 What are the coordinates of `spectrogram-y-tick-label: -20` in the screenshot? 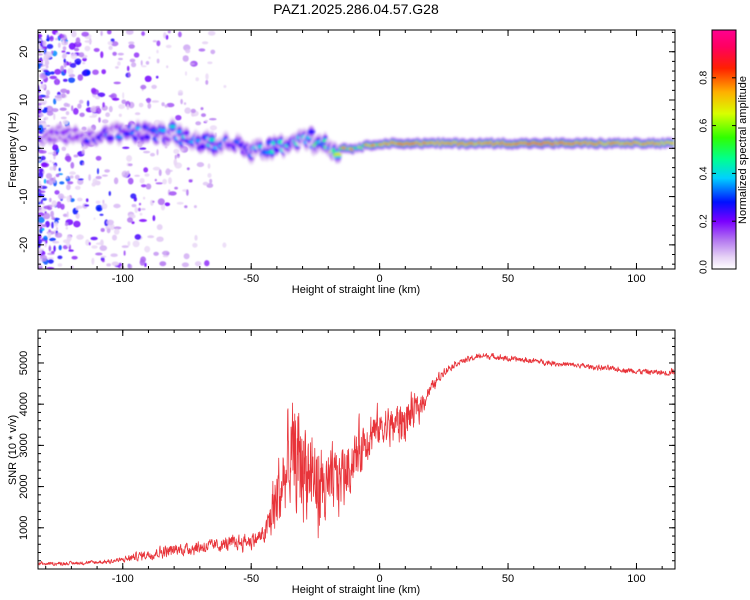 It's located at (24, 245).